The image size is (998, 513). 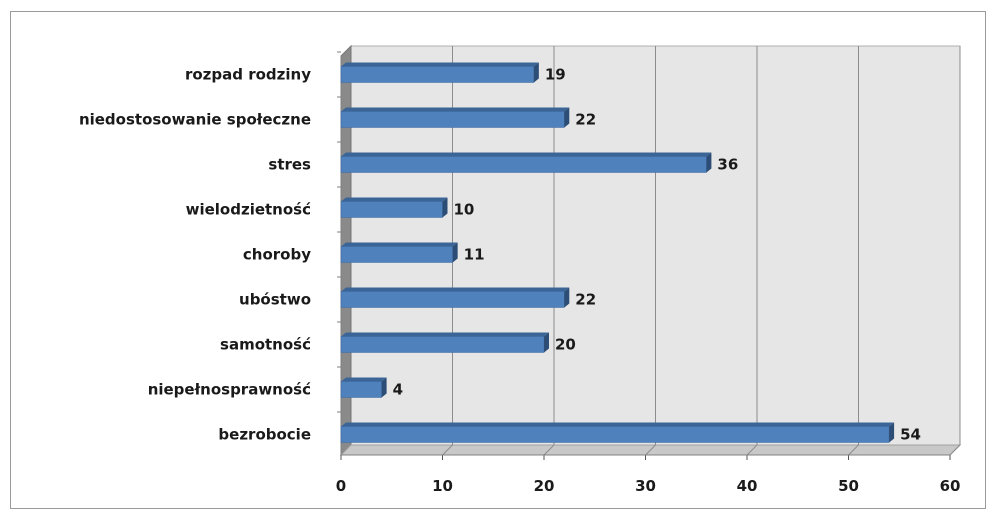 What do you see at coordinates (398, 390) in the screenshot?
I see `data-label-7: 4` at bounding box center [398, 390].